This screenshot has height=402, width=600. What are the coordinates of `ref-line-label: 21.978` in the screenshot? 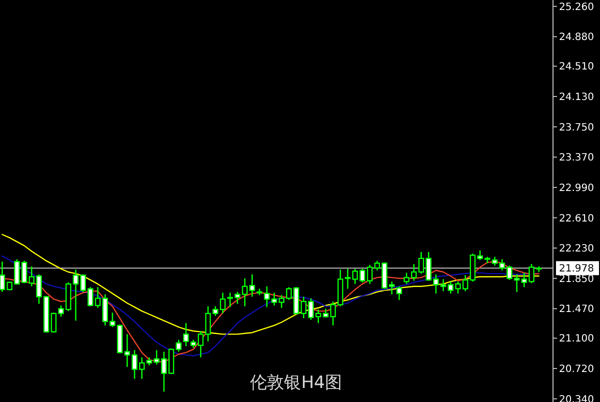 It's located at (576, 269).